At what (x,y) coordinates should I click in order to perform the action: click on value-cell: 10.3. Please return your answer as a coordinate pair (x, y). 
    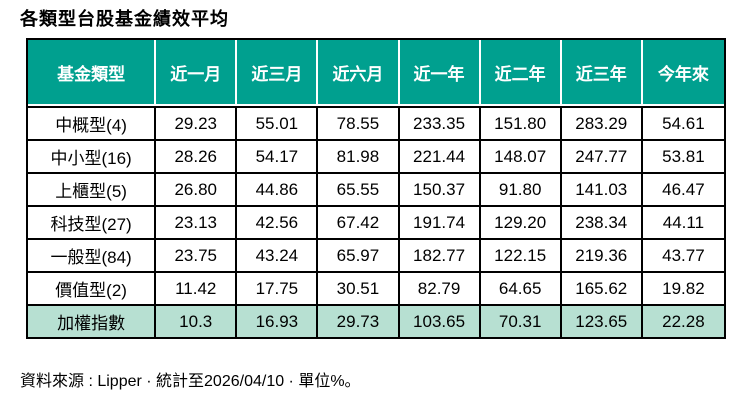
    Looking at the image, I should click on (197, 321).